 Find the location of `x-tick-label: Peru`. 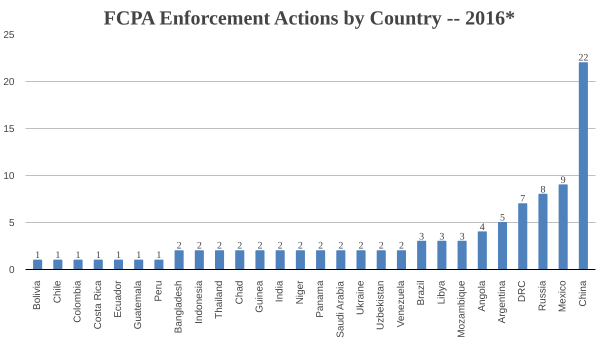

x-tick-label: Peru is located at coordinates (158, 291).